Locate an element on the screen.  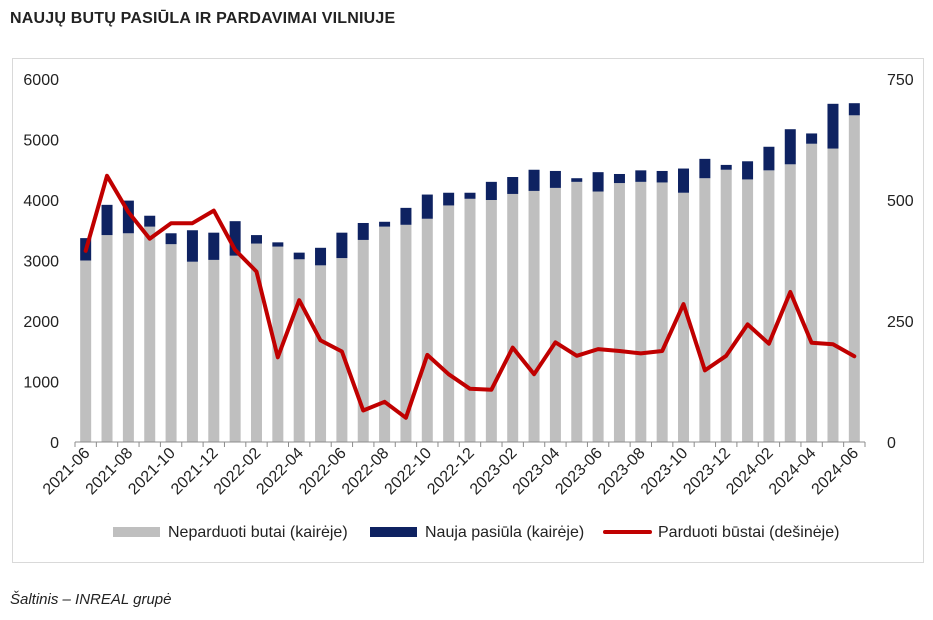
legend-label-unsold: Neparduoti butai (kairėje) is located at coordinates (258, 532).